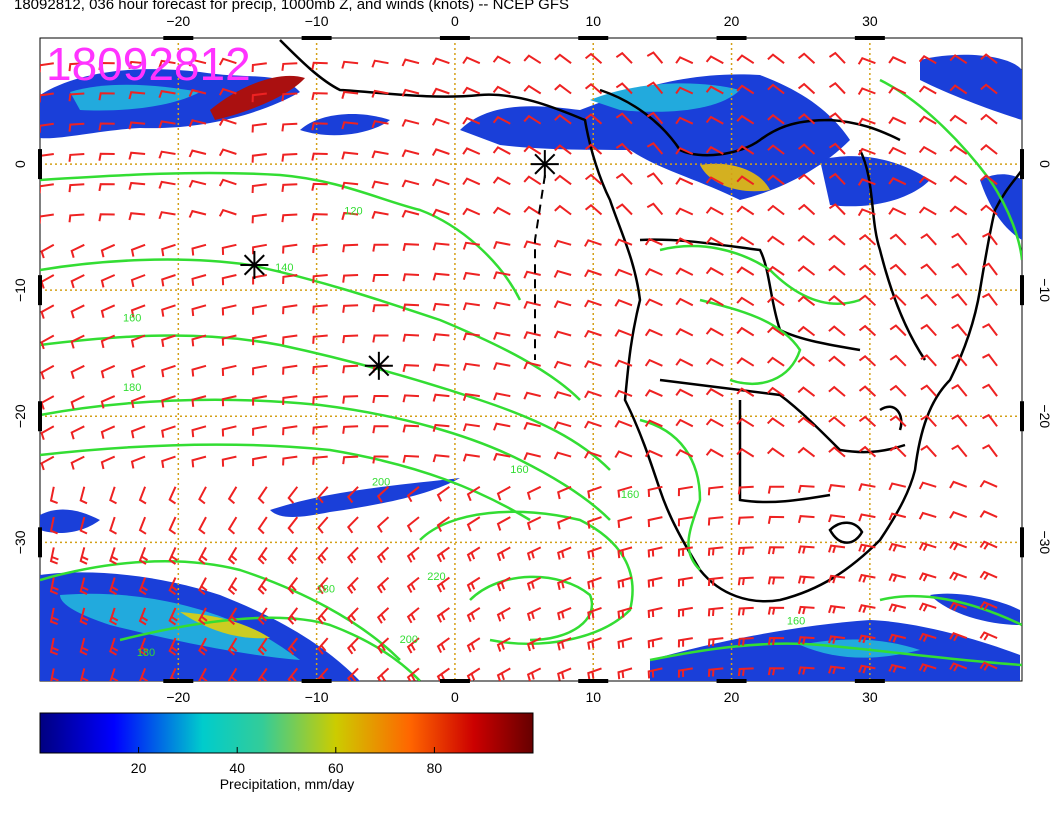  Describe the element at coordinates (317, 697) in the screenshot. I see `lon-tick-label-bottom: −10` at that location.